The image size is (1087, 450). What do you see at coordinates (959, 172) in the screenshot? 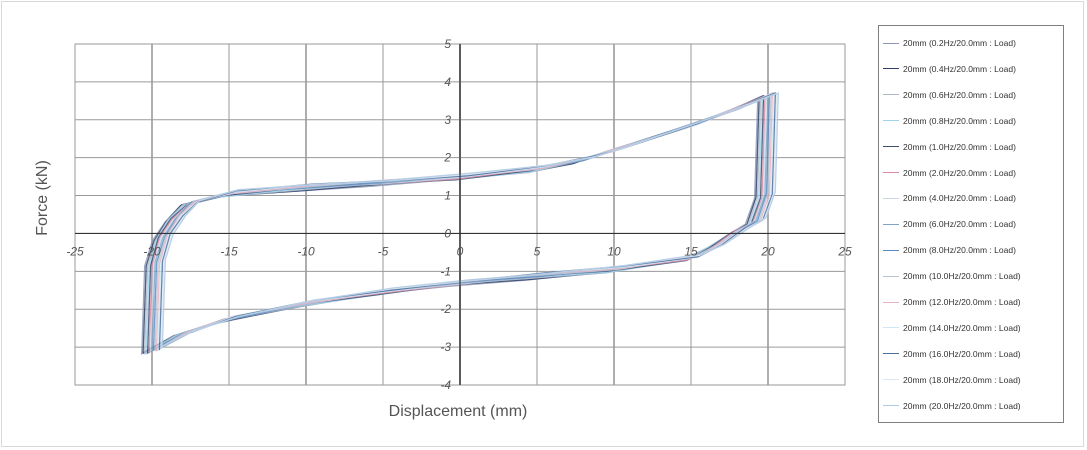
I see `legend-label: 20mm (2.0Hz/20.0mm : Load)` at bounding box center [959, 172].